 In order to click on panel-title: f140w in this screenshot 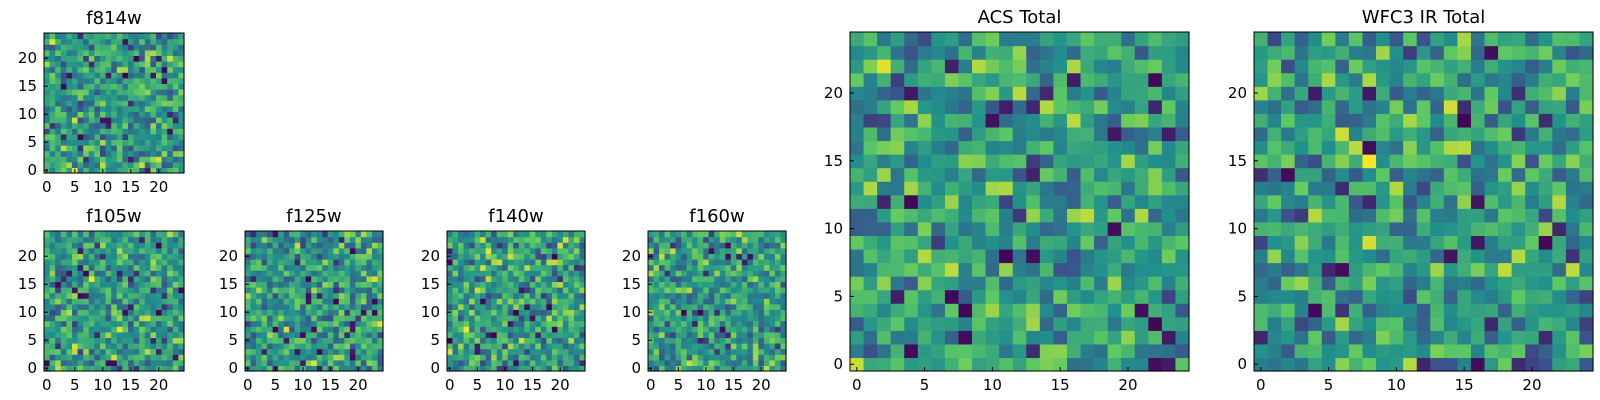, I will do `click(515, 216)`.